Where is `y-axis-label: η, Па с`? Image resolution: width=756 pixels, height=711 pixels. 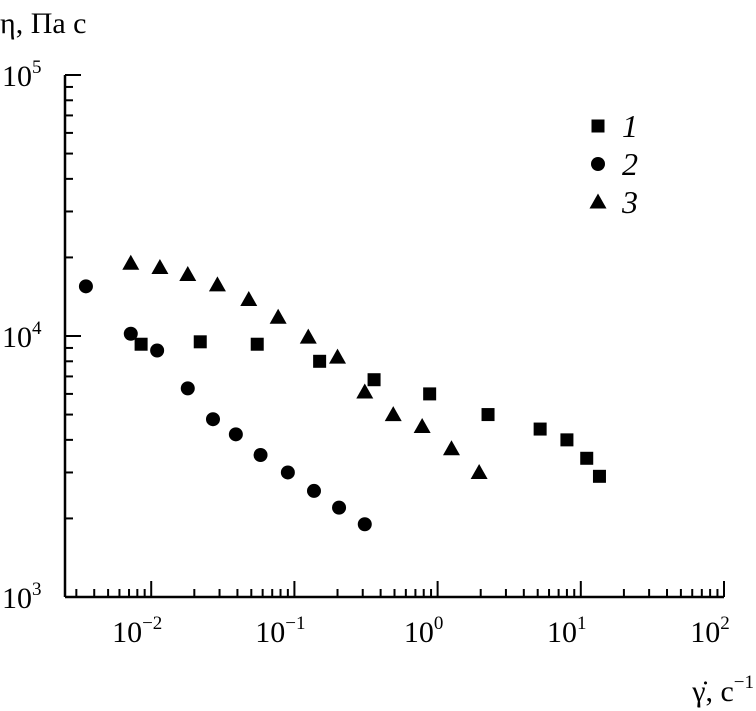
y-axis-label: η, Па с is located at coordinates (43, 23).